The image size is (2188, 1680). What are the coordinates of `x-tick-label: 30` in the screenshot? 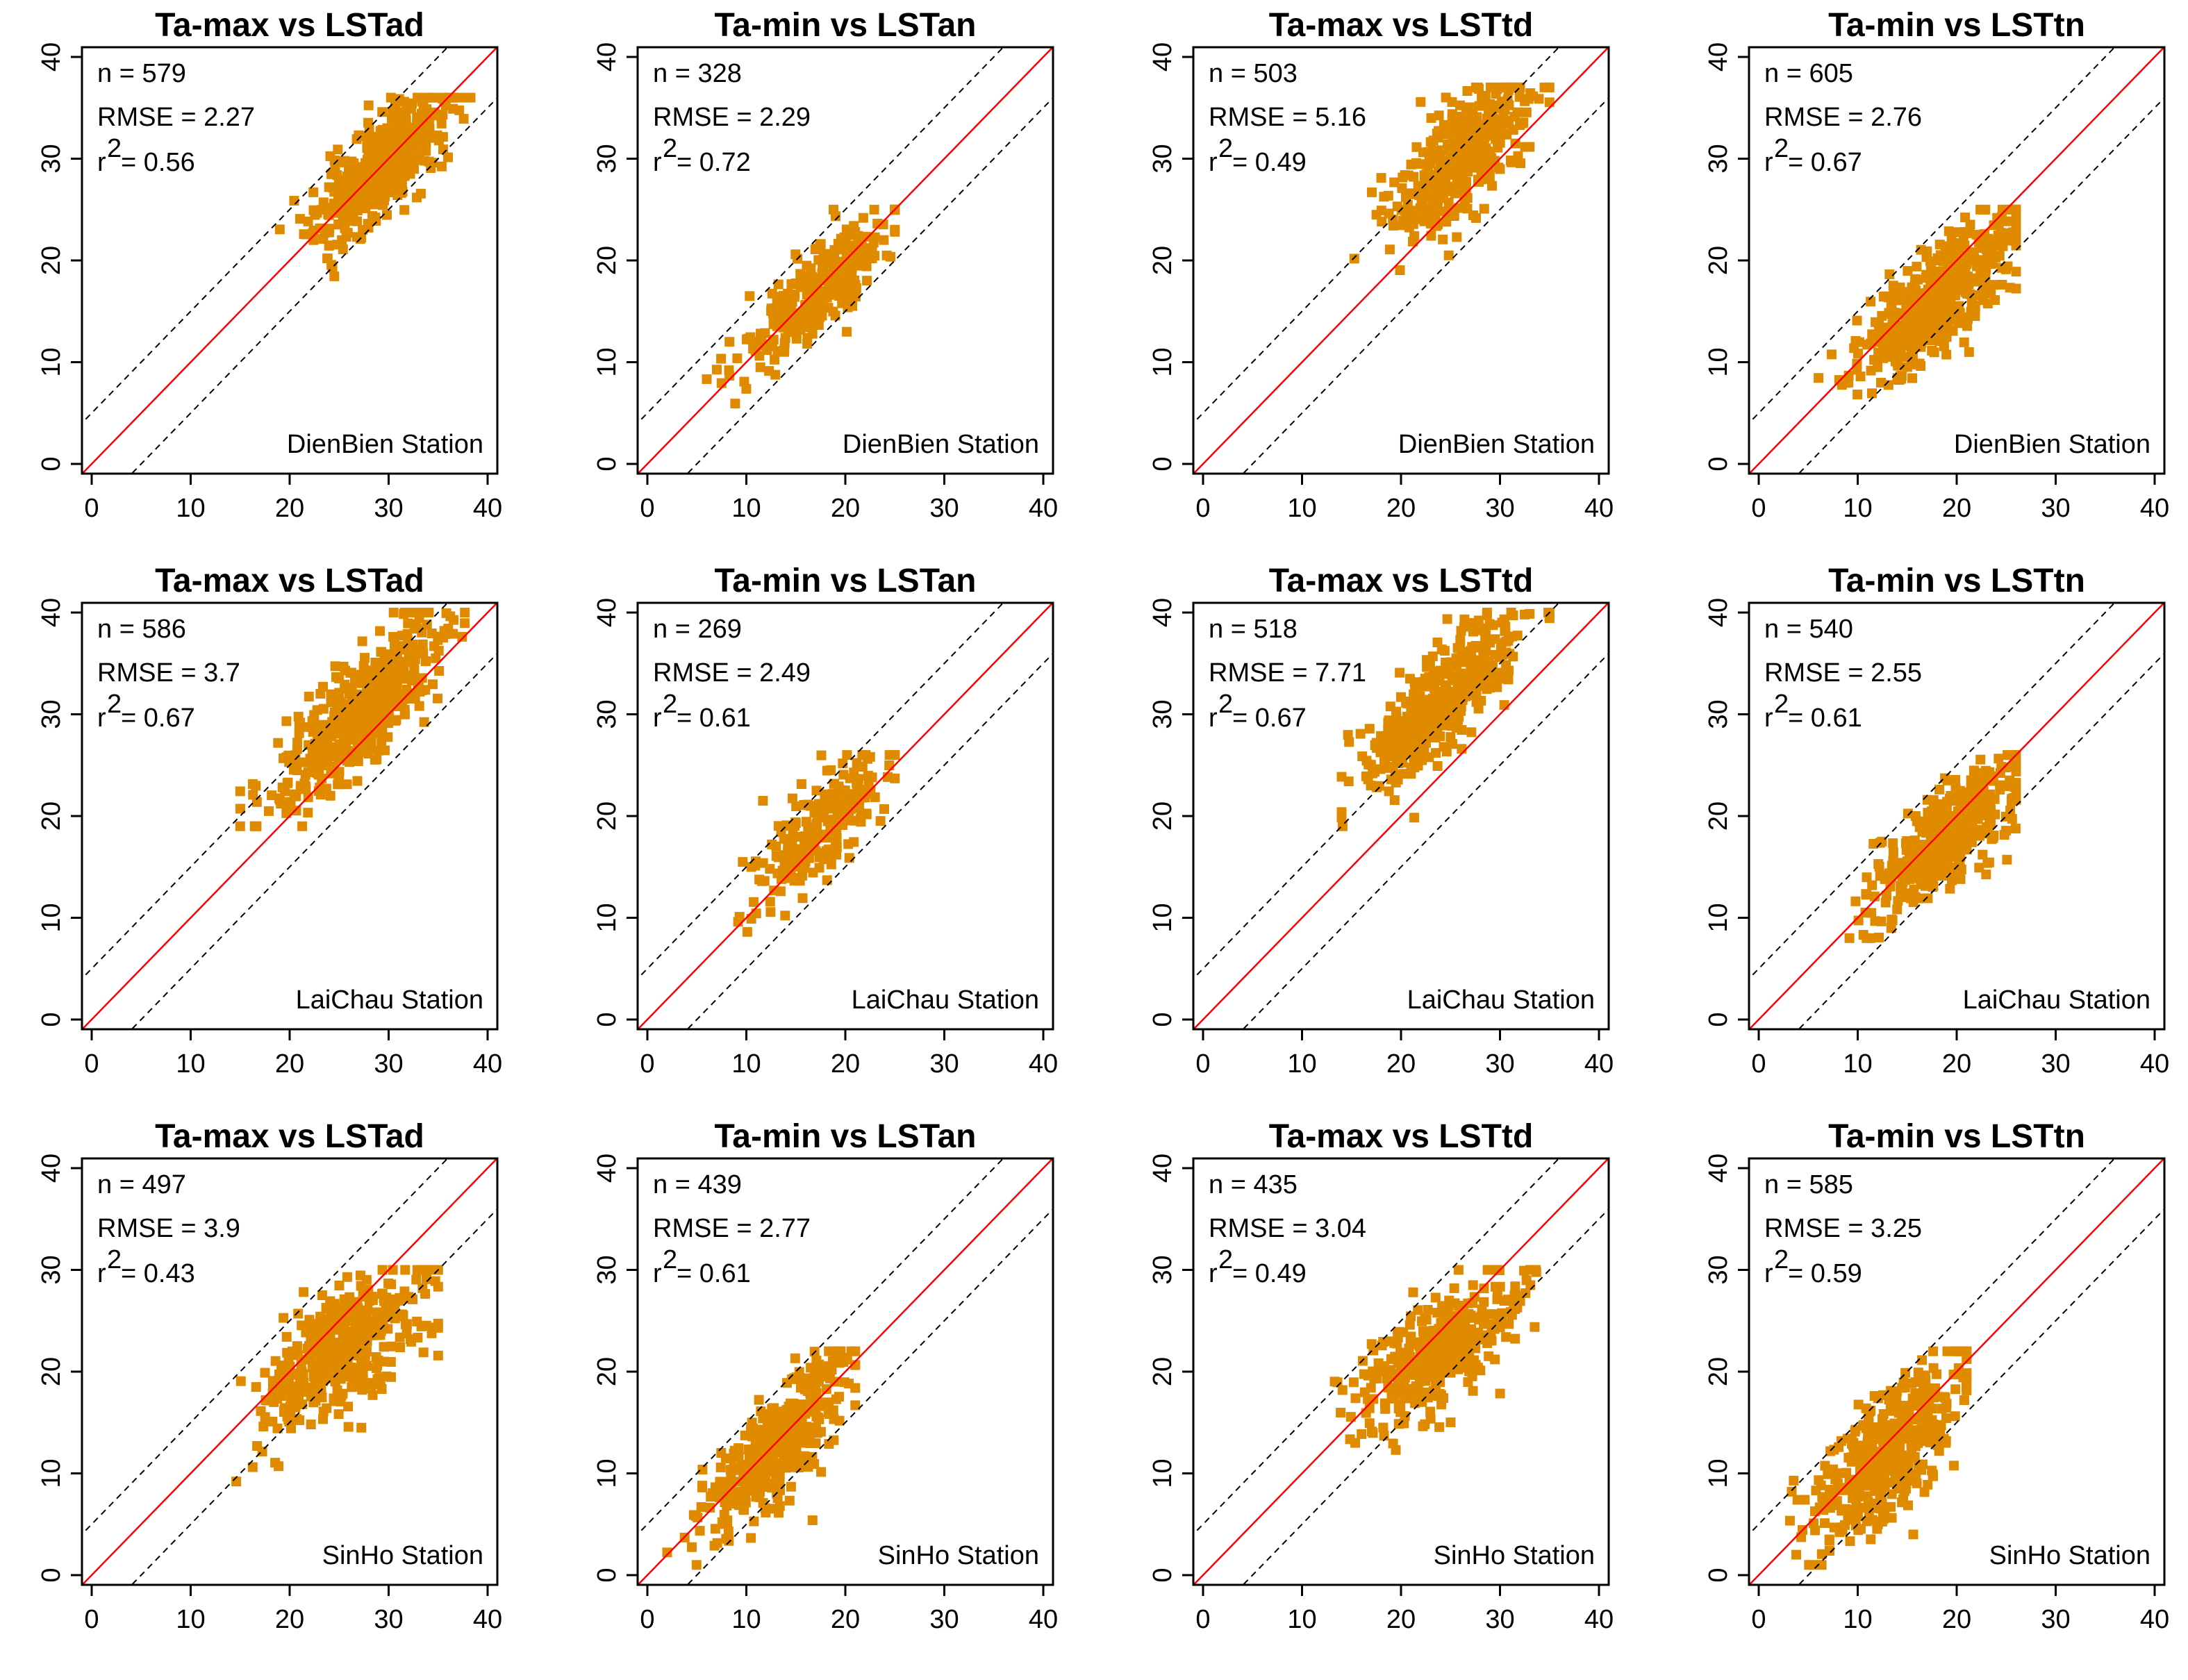 It's located at (388, 508).